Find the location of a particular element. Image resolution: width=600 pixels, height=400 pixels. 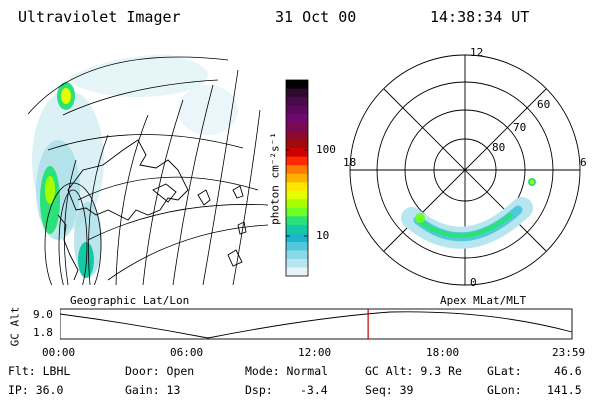

observation-date: 31 Oct 00 is located at coordinates (316, 17).